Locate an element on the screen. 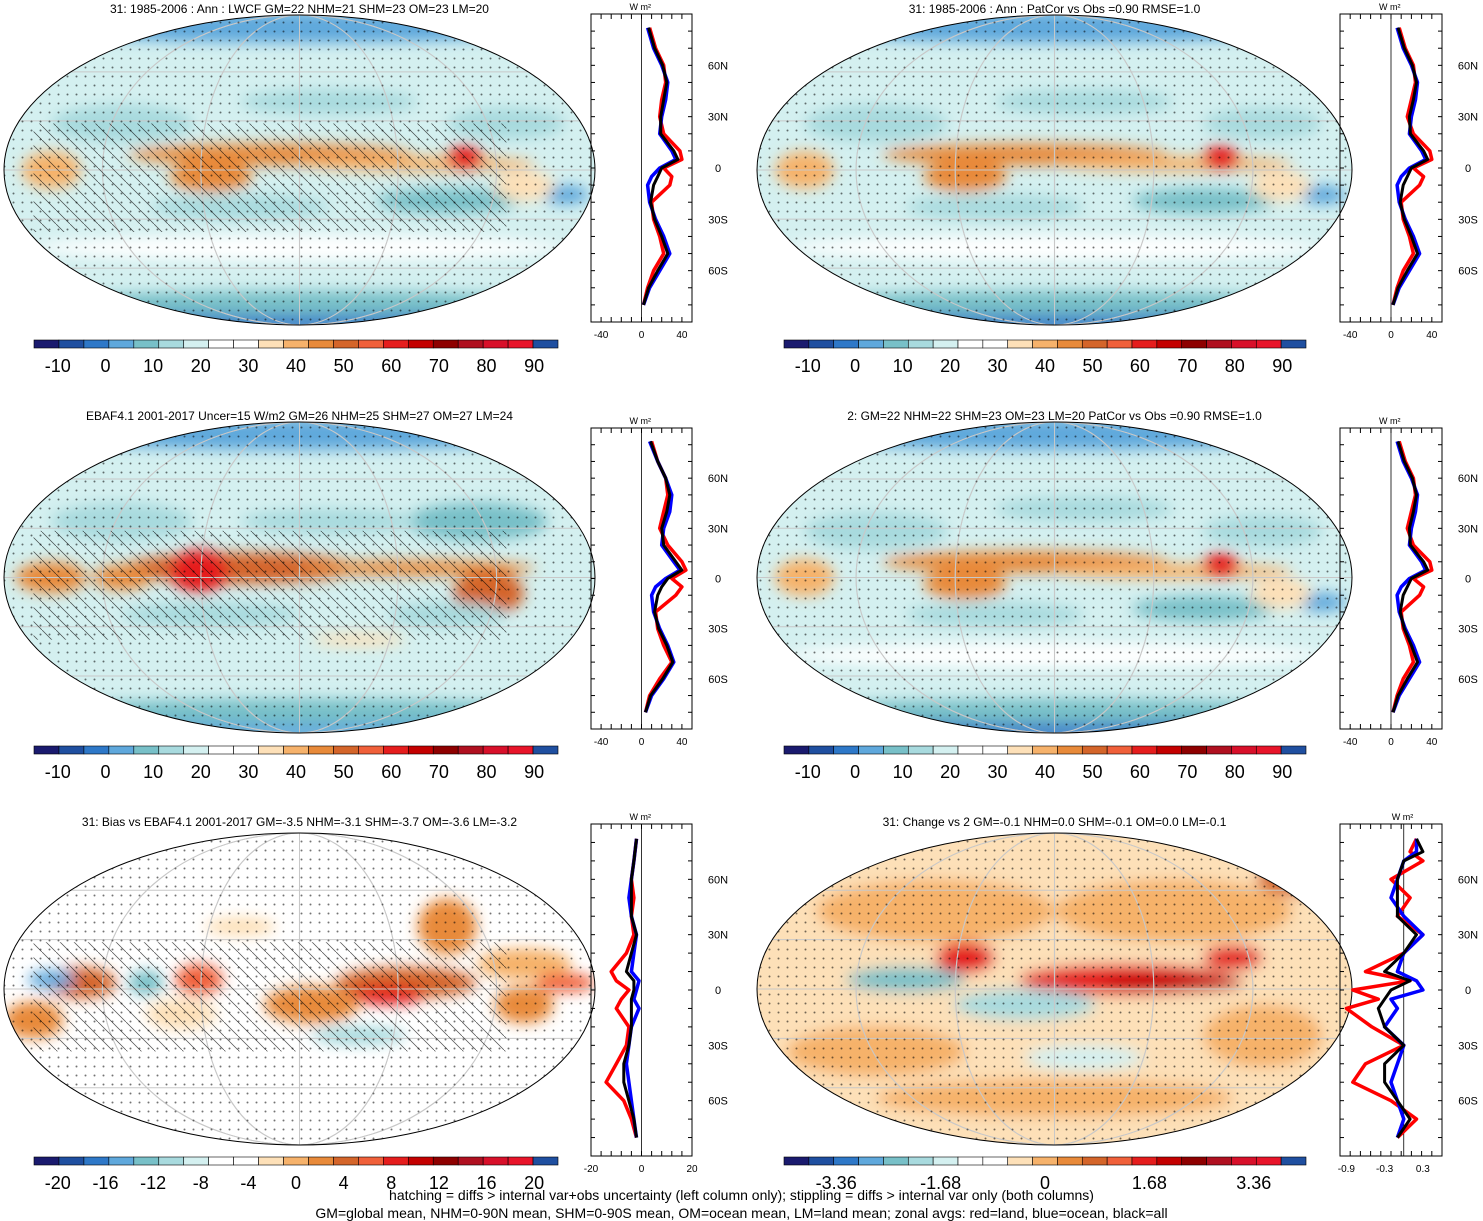 This screenshot has width=1483, height=1221. zonal-x-tick-label: -20 is located at coordinates (591, 1169).